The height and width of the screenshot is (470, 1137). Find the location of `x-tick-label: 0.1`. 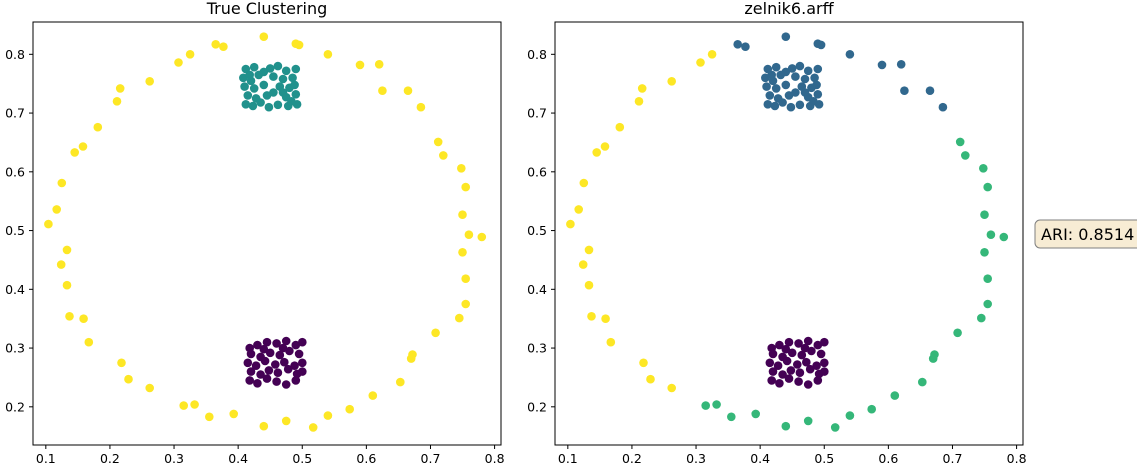

x-tick-label: 0.1 is located at coordinates (568, 458).